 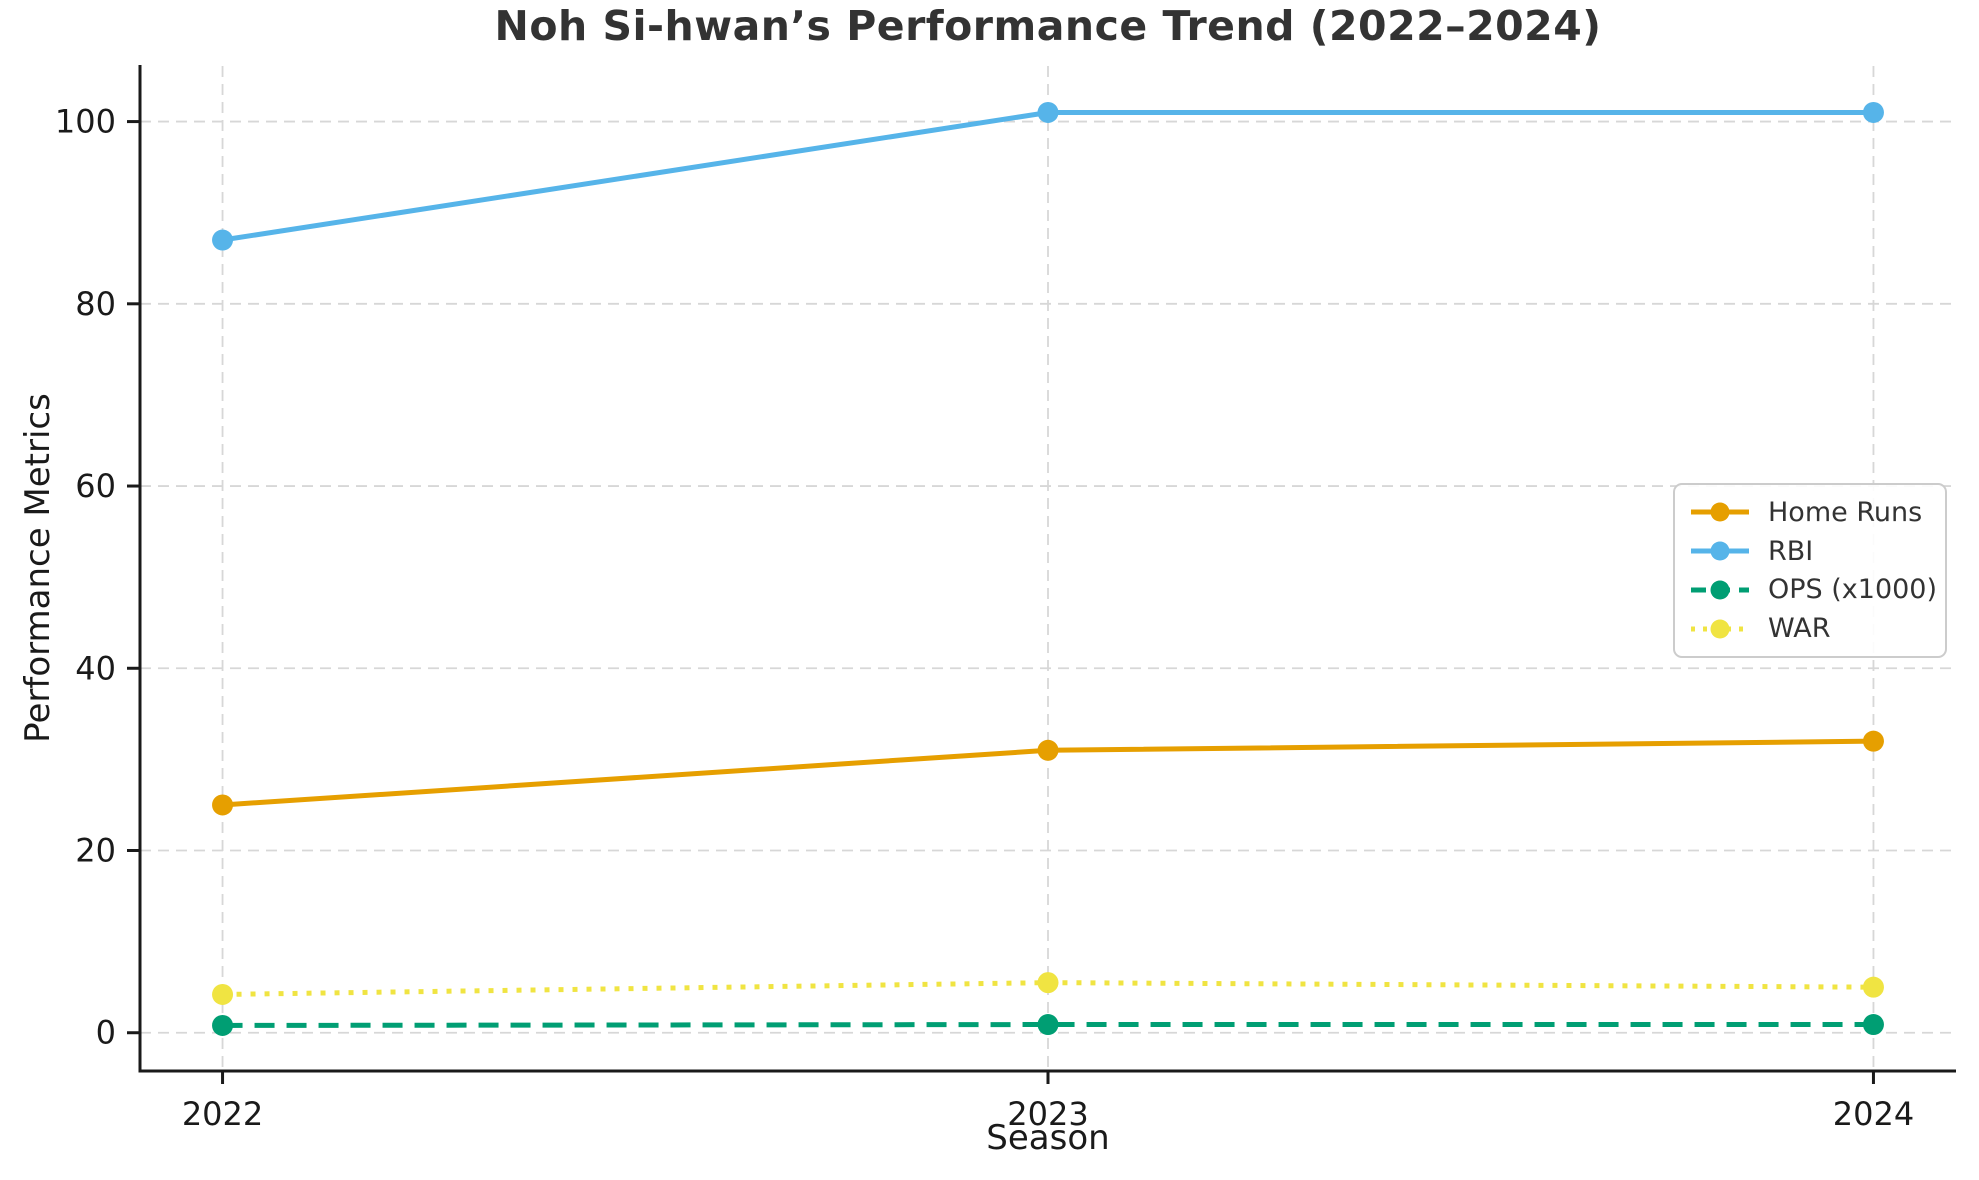 I want to click on legend: Home Runs RBI OPS (x1000) WAR, so click(x=1810, y=570).